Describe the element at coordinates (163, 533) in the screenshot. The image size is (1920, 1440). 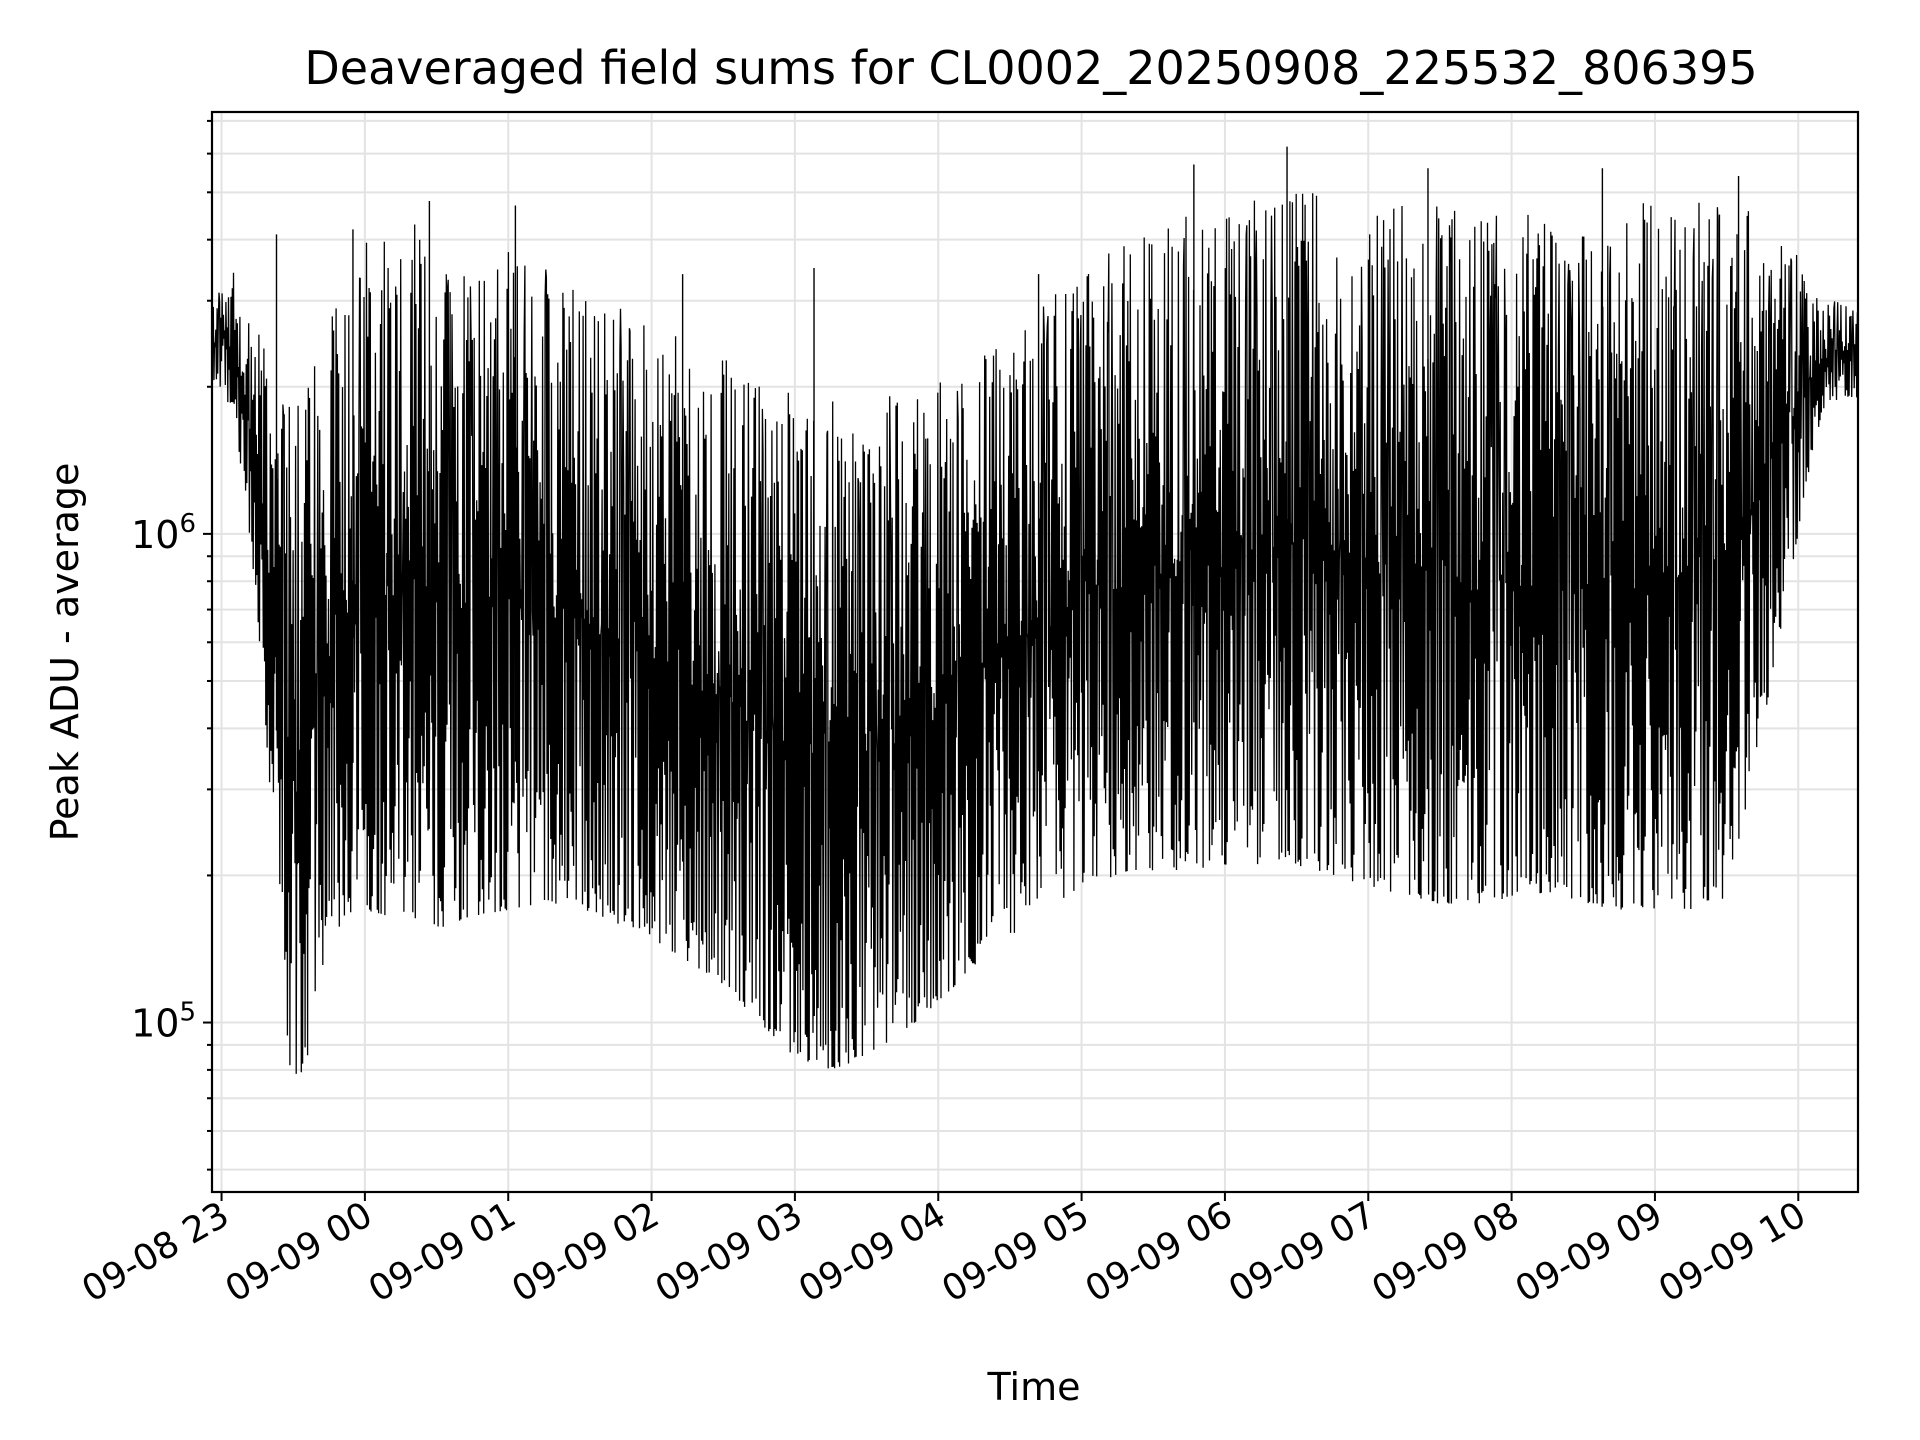
I see `y-tick-label: 106` at that location.